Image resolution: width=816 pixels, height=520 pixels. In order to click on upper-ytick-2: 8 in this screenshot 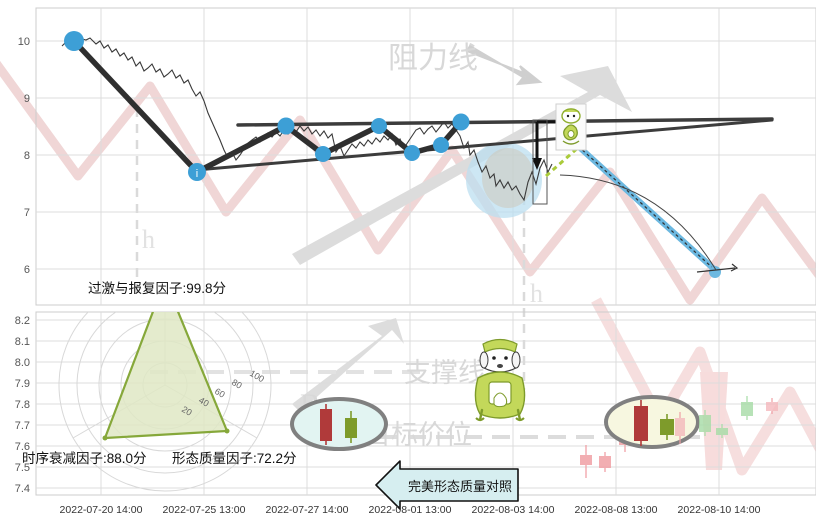, I will do `click(27, 156)`.